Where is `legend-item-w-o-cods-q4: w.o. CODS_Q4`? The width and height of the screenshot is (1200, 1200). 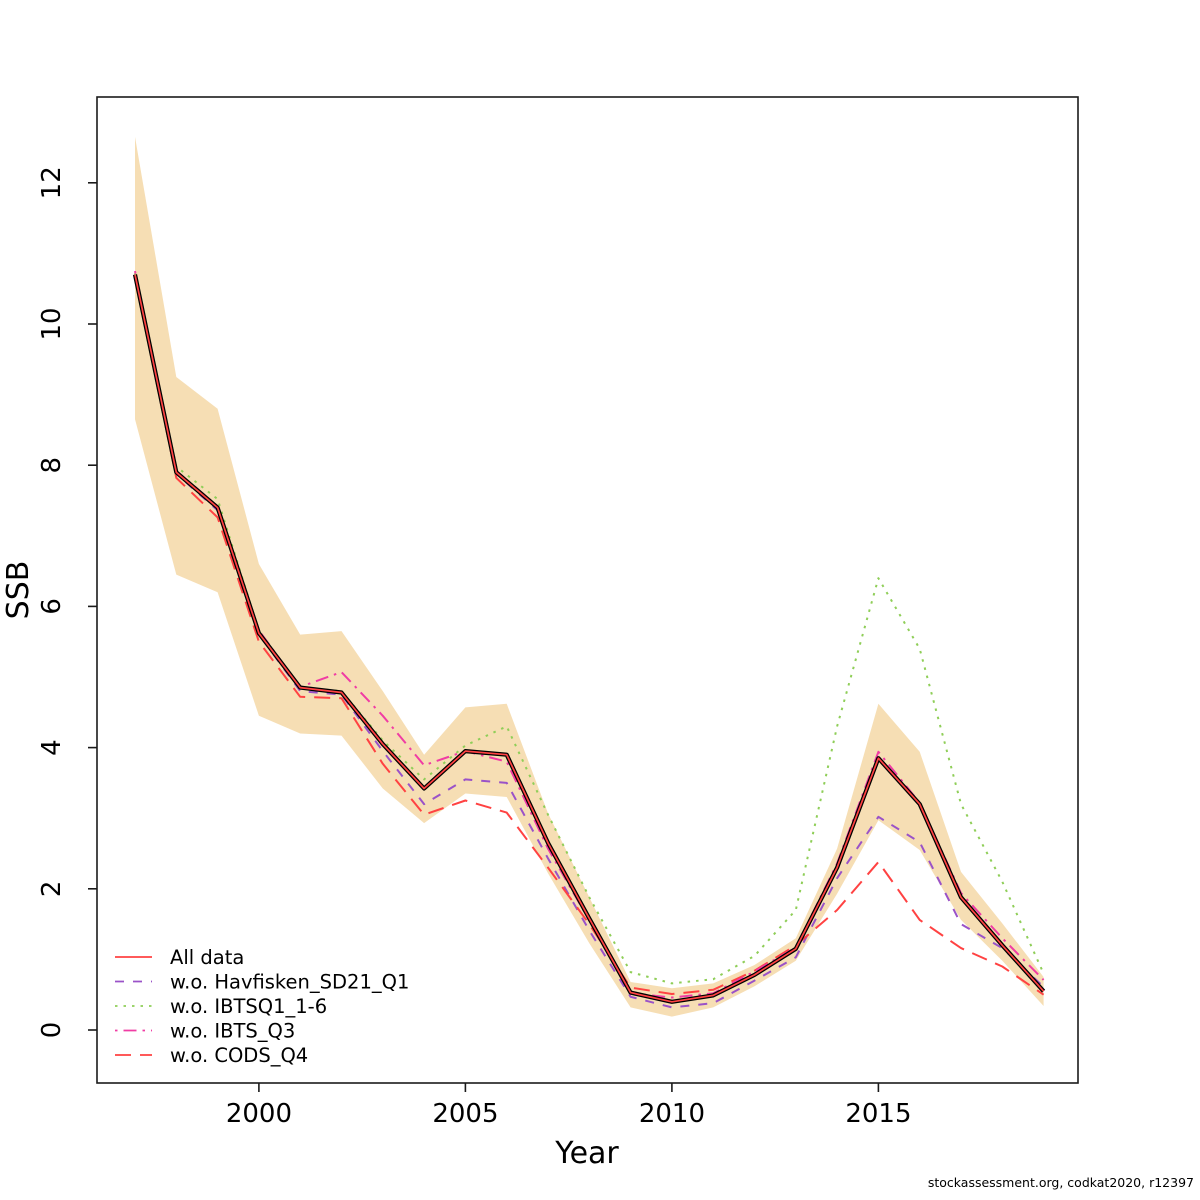 legend-item-w-o-cods-q4: w.o. CODS_Q4 is located at coordinates (211, 1055).